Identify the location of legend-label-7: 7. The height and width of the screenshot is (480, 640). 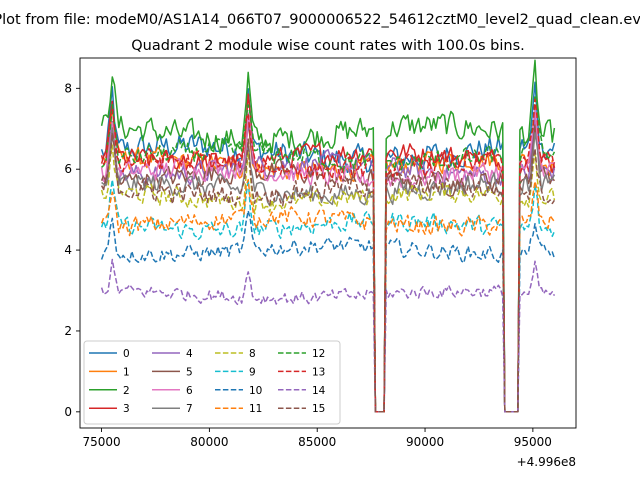
(189, 409).